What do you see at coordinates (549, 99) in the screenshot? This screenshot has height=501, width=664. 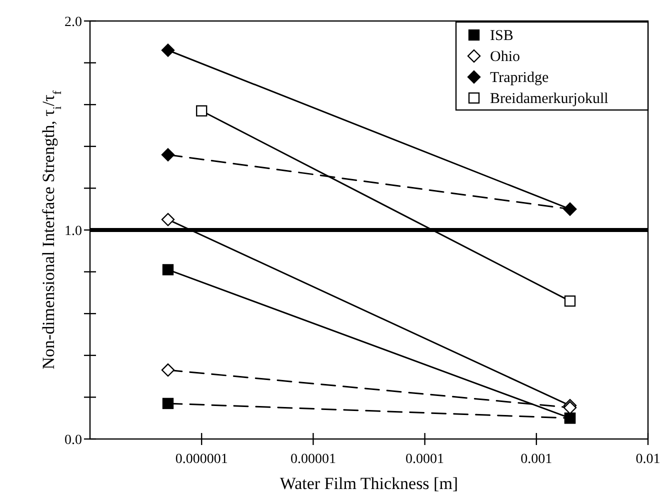 I see `legend-label: Breidamerkurjokull` at bounding box center [549, 99].